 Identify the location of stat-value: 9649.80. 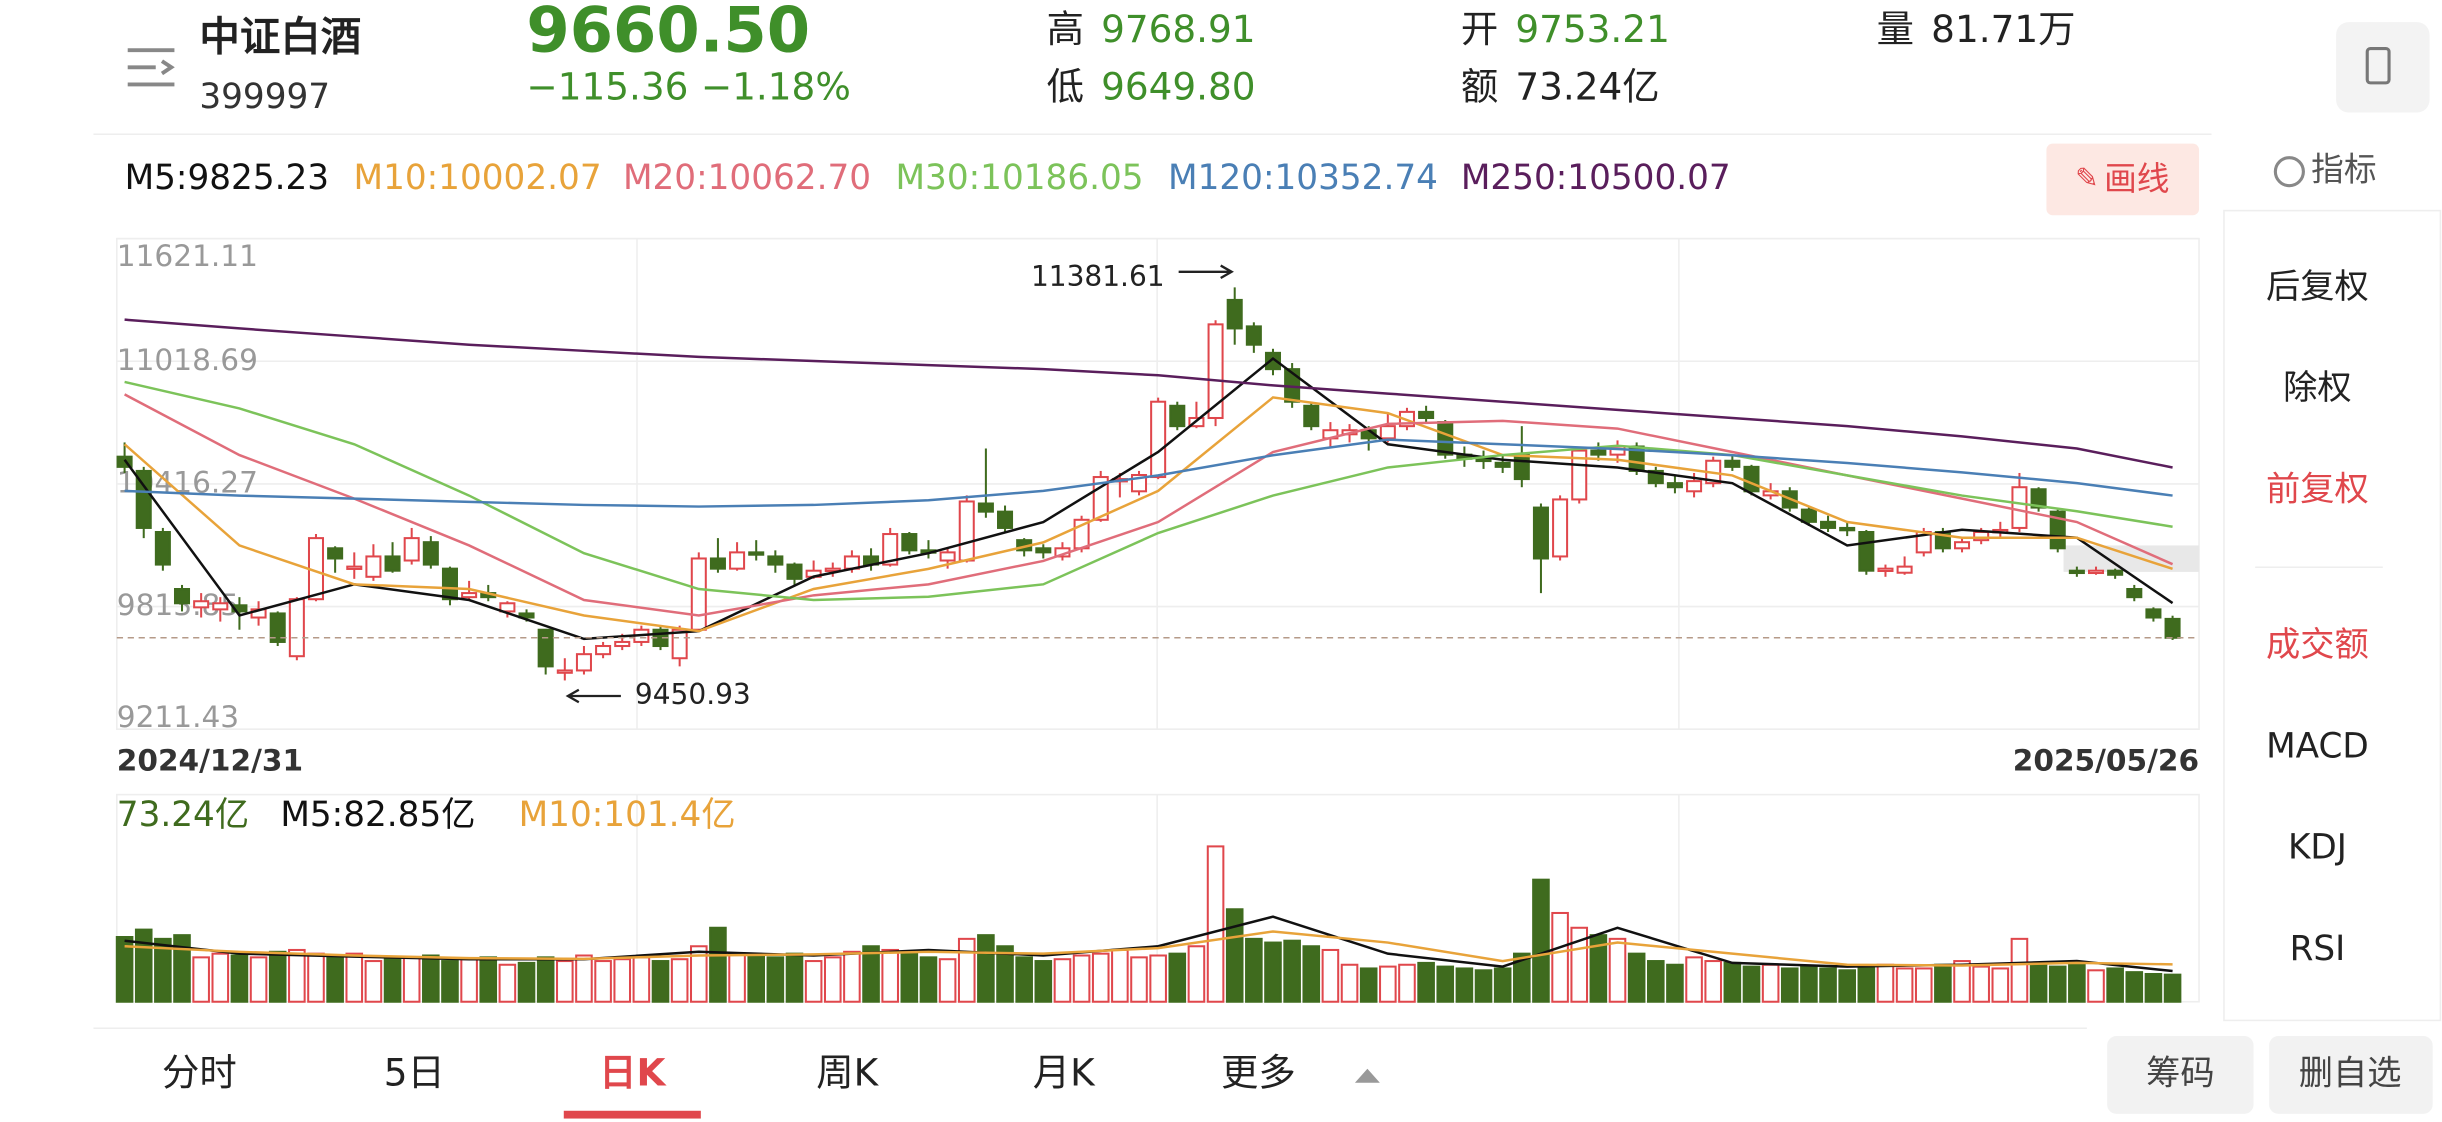
(1178, 87).